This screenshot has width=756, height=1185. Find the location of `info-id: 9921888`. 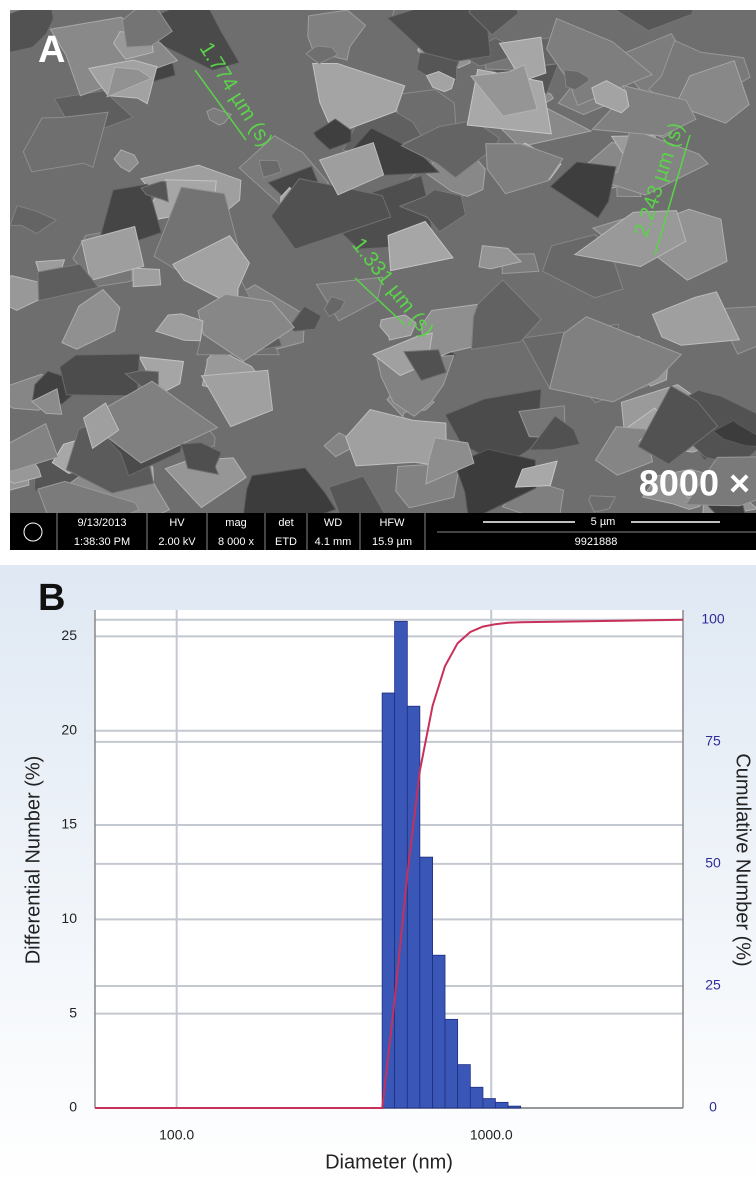

info-id: 9921888 is located at coordinates (596, 542).